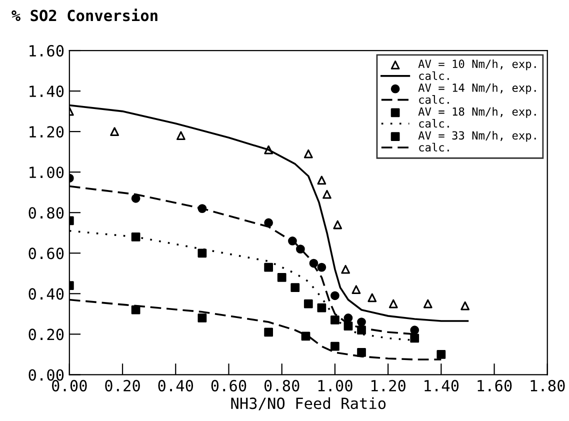 This screenshot has height=421, width=569. I want to click on y-tick-label: 1.40, so click(47, 92).